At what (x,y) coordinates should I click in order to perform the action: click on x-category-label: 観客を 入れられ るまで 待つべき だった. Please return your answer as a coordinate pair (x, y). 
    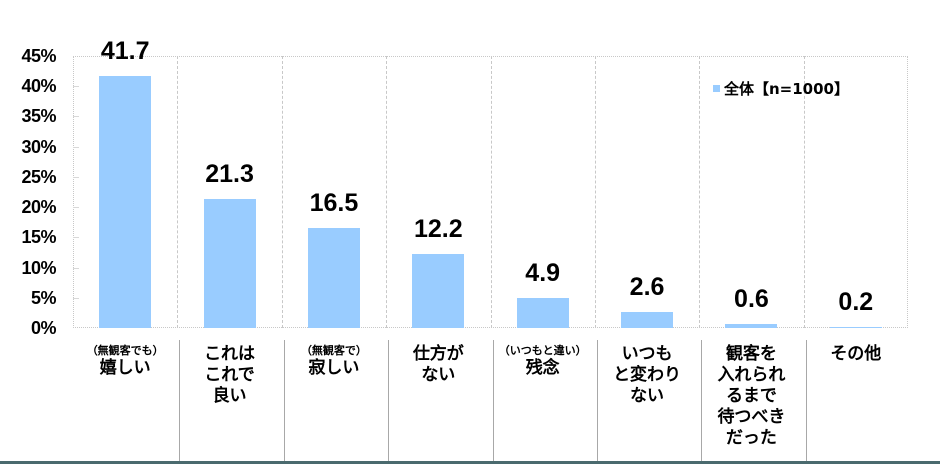
    Looking at the image, I should click on (751, 396).